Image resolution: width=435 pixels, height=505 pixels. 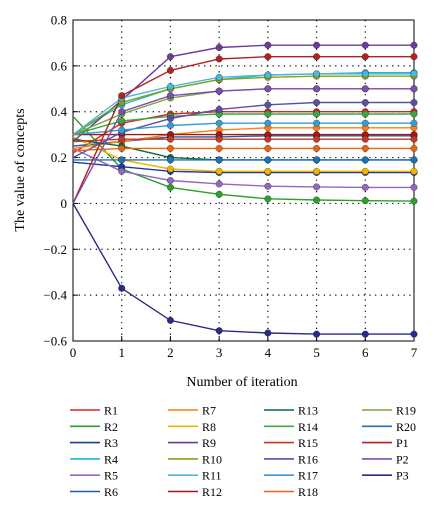 What do you see at coordinates (64, 203) in the screenshot?
I see `y-tick-label: 0` at bounding box center [64, 203].